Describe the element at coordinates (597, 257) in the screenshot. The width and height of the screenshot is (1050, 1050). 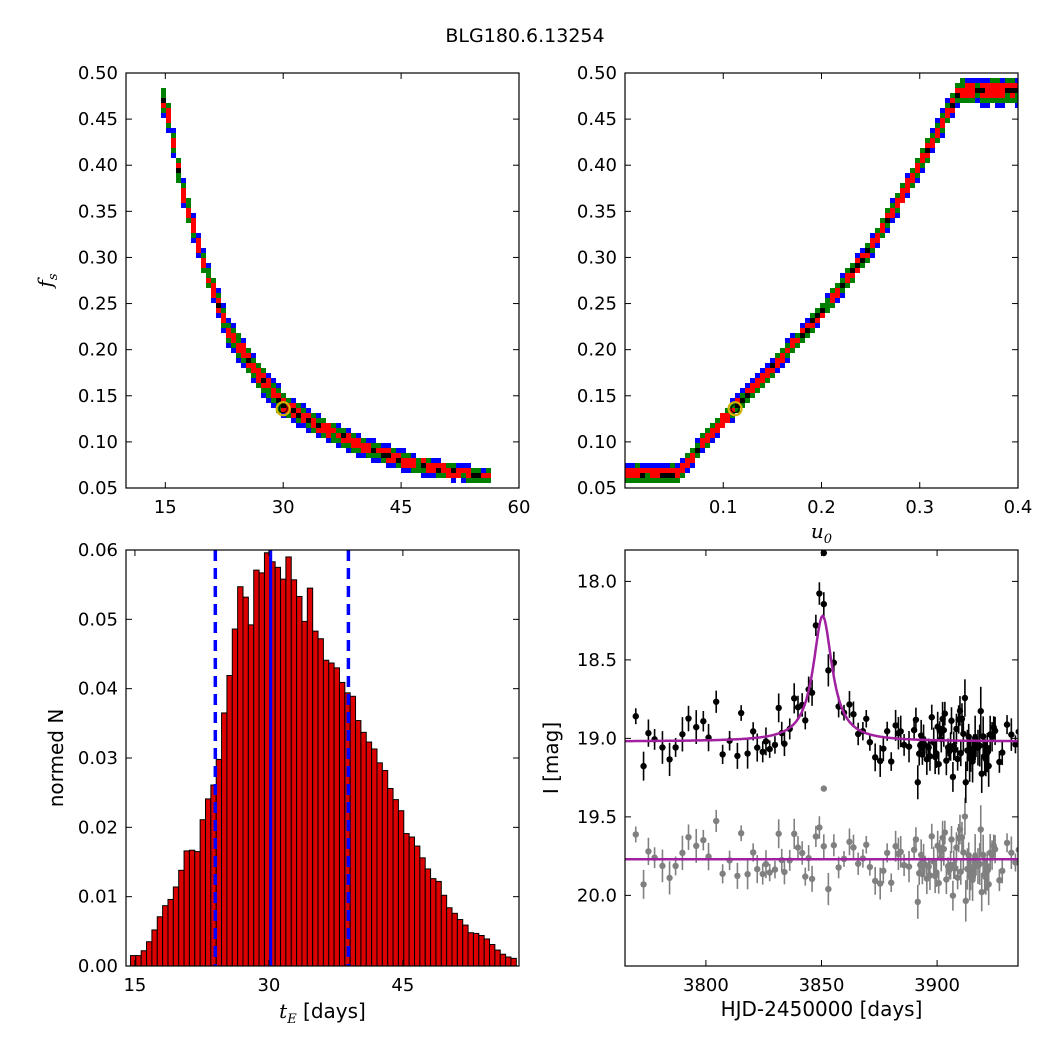
I see `y-tick-label: 0.30` at that location.